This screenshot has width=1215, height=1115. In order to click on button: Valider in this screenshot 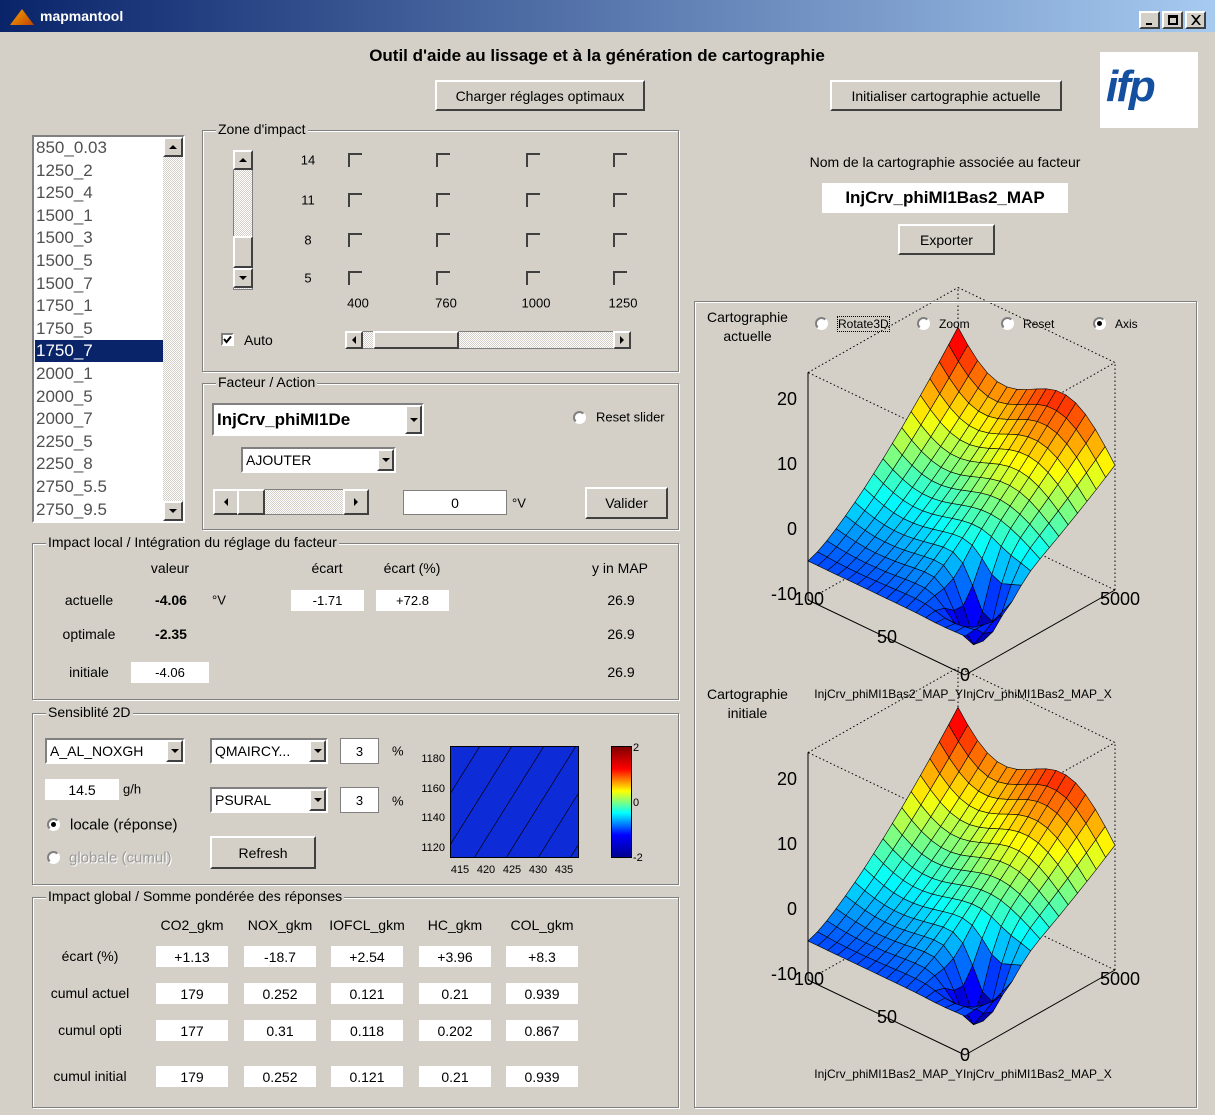, I will do `click(626, 503)`.